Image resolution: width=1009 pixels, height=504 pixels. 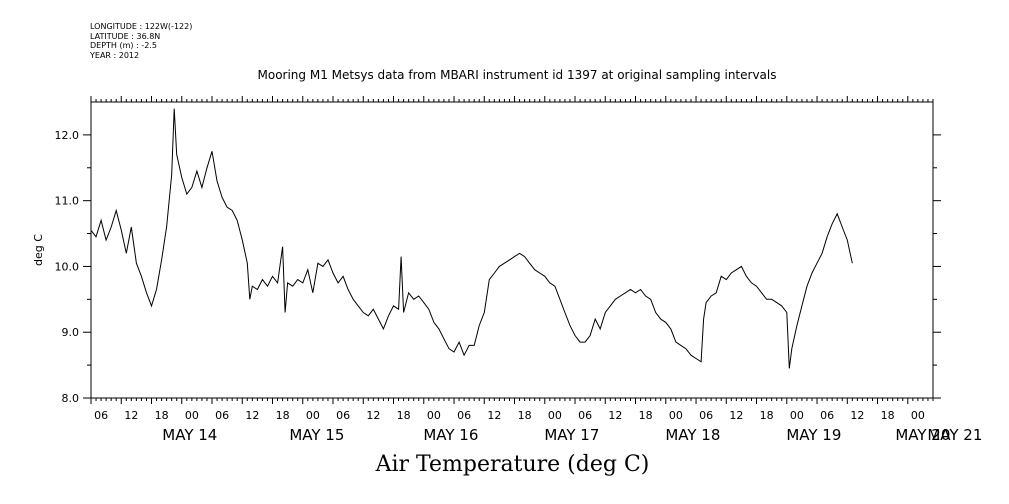 I want to click on x-day-label: MAY 17, so click(x=571, y=435).